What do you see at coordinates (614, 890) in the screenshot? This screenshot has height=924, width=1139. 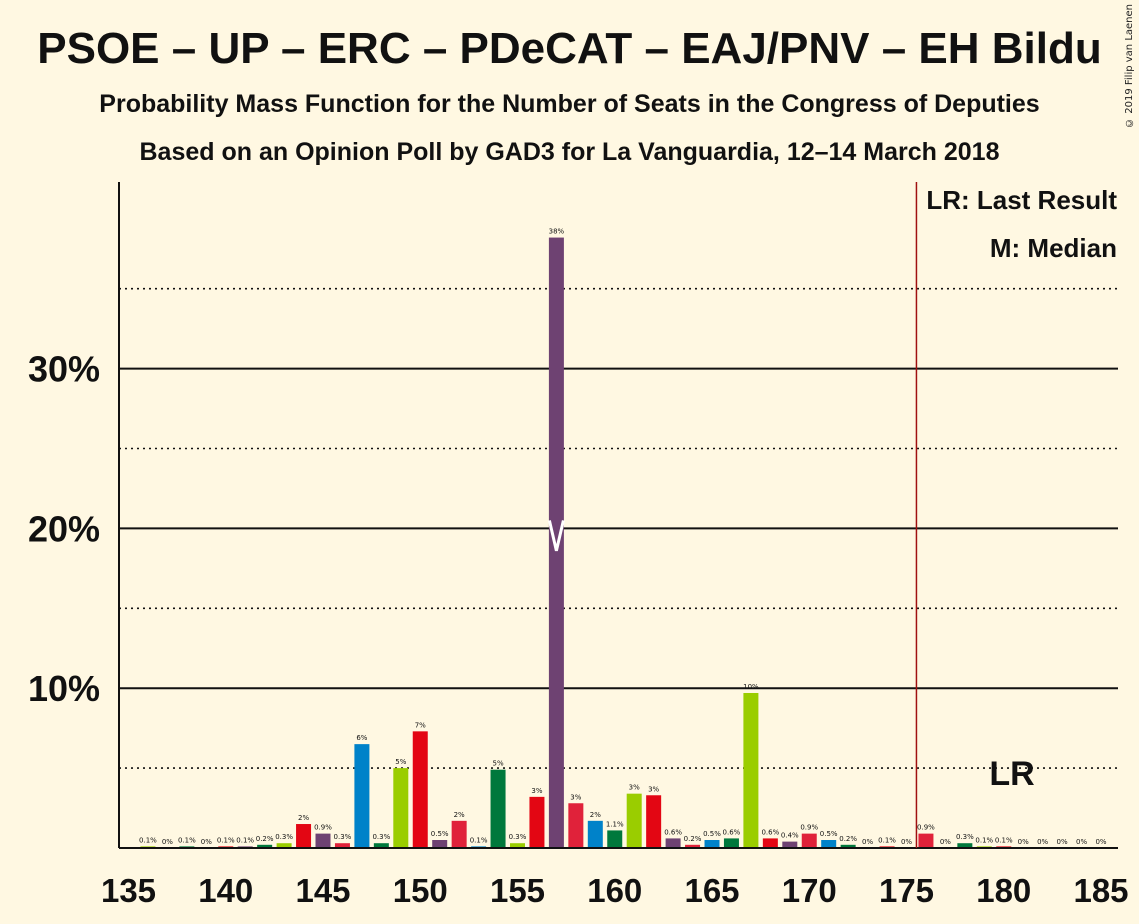 I see `x-tick-label-160: 160` at bounding box center [614, 890].